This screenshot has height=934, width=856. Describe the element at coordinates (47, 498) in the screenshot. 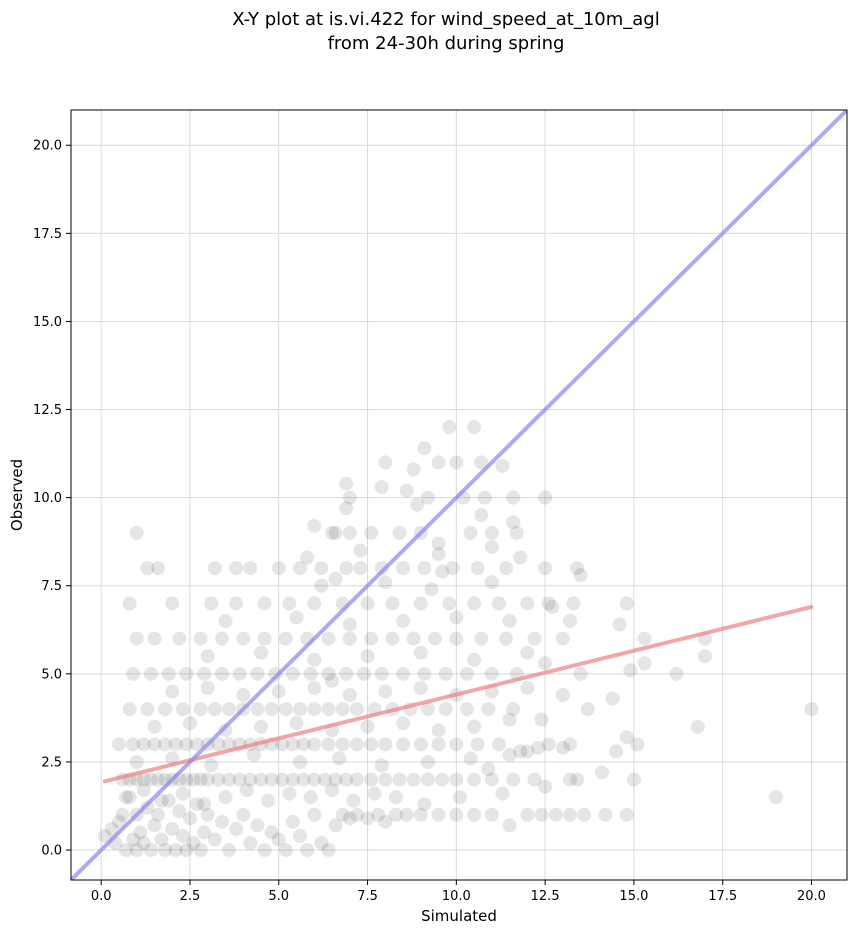

I see `y-tick-label: 10.0` at that location.